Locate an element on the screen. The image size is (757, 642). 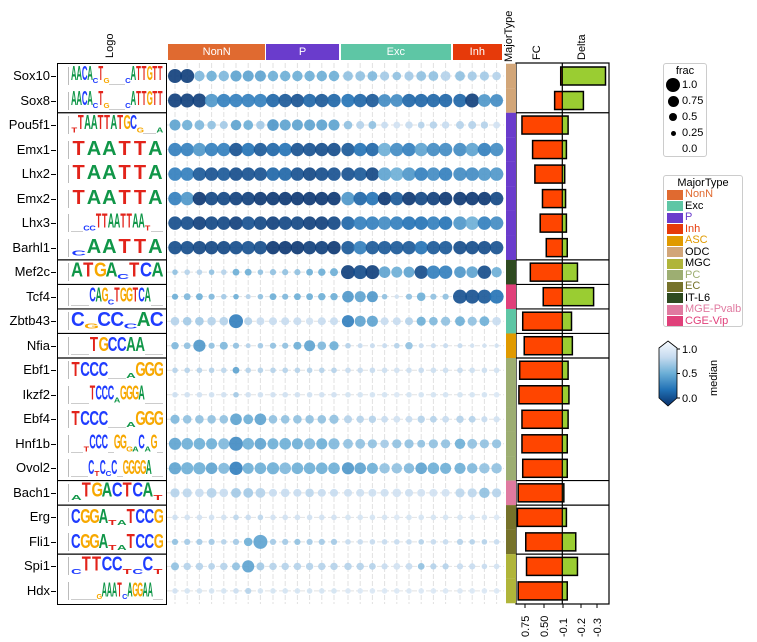
fc-bar-emx2 is located at coordinates (552, 198).